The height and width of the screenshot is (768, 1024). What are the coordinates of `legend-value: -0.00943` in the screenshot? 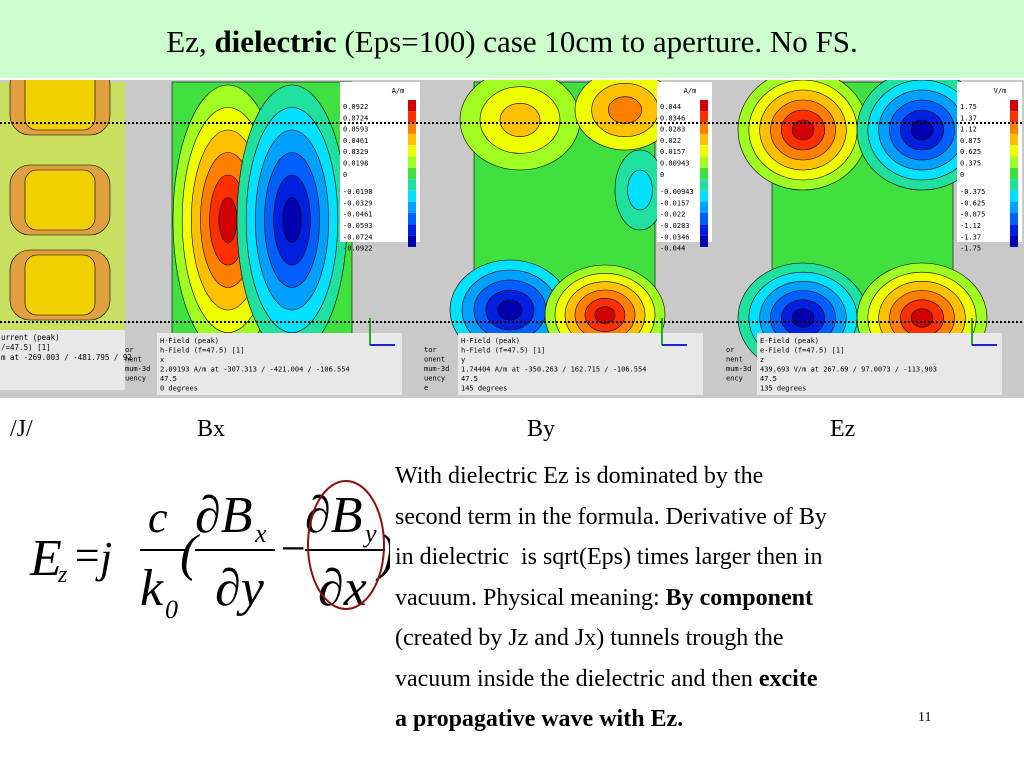 It's located at (677, 192).